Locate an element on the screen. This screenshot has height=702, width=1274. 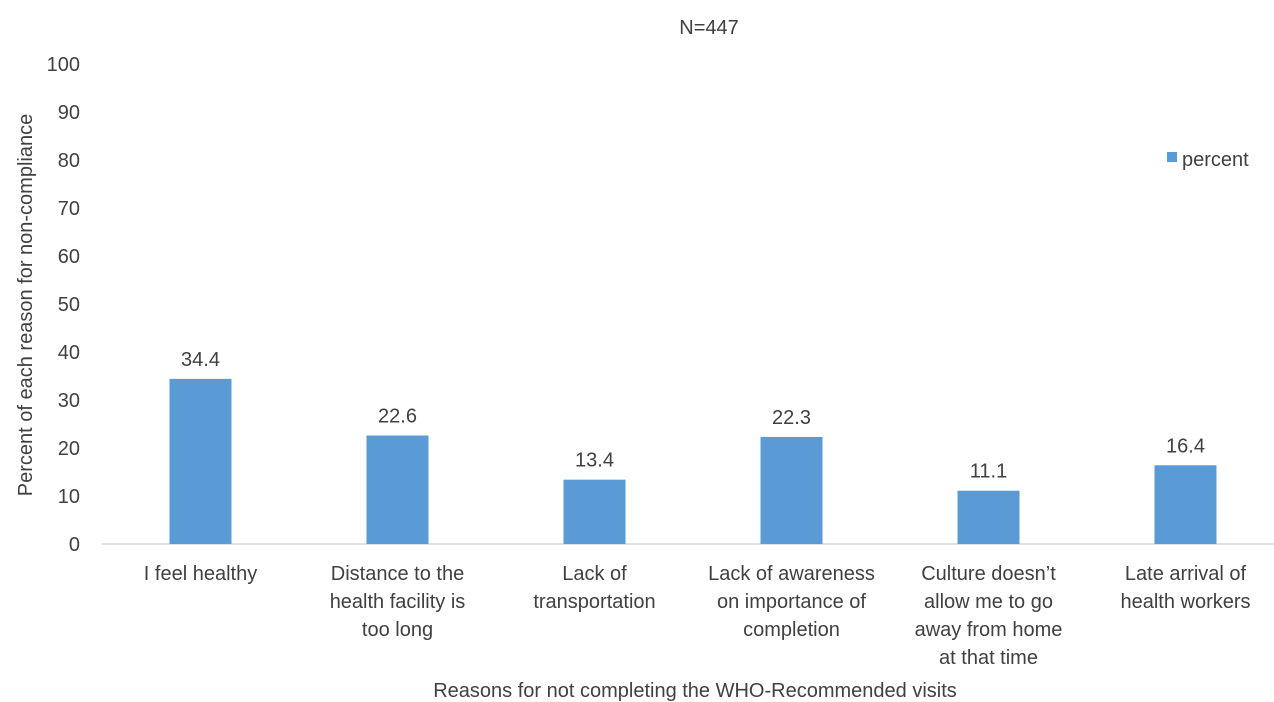
y-tick-label: 50 is located at coordinates (69, 305).